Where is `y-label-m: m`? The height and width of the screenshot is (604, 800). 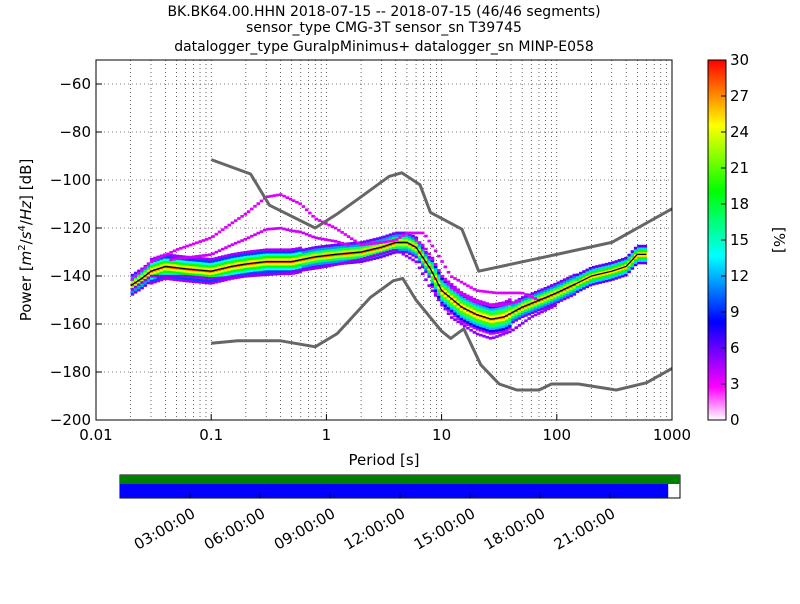
y-label-m: m is located at coordinates (26, 258).